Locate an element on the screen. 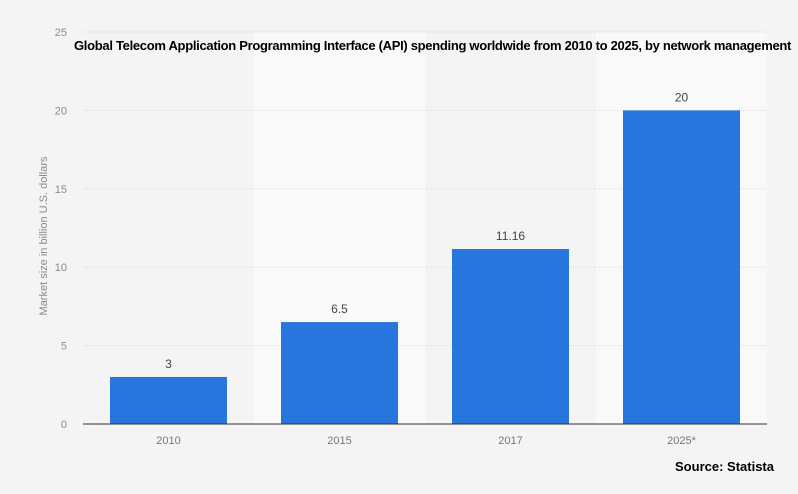  y-tick-label: 15 is located at coordinates (61, 190).